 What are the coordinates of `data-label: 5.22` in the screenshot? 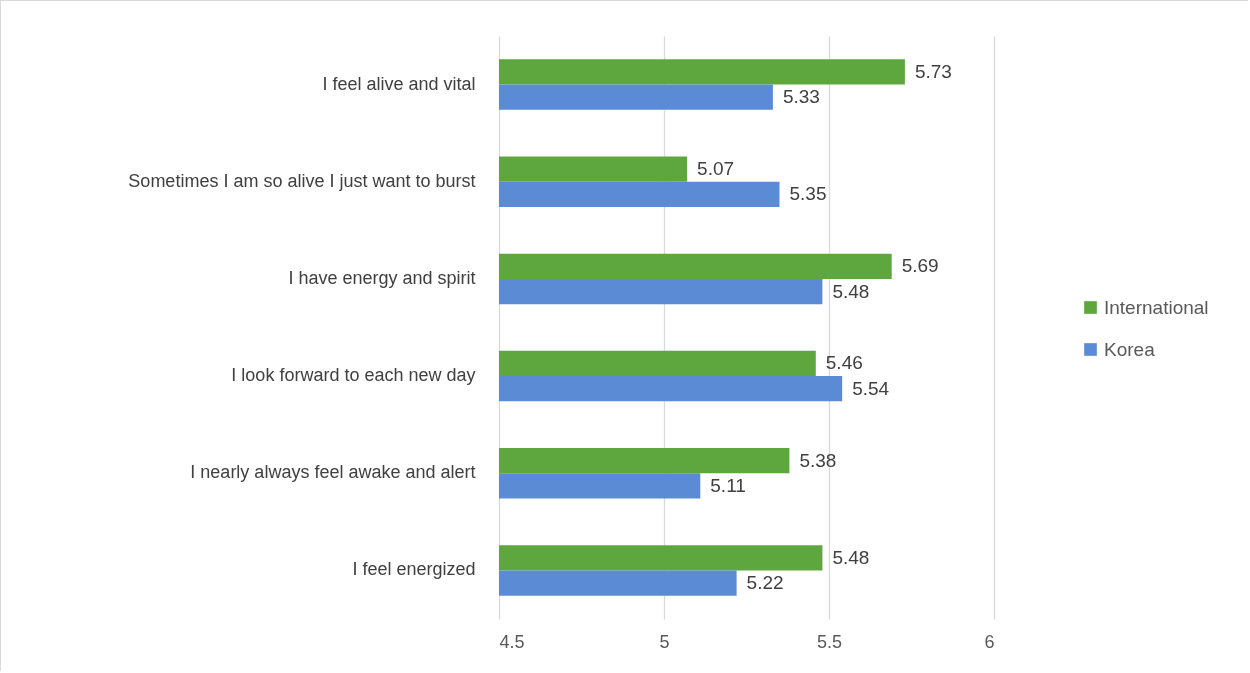 It's located at (765, 583).